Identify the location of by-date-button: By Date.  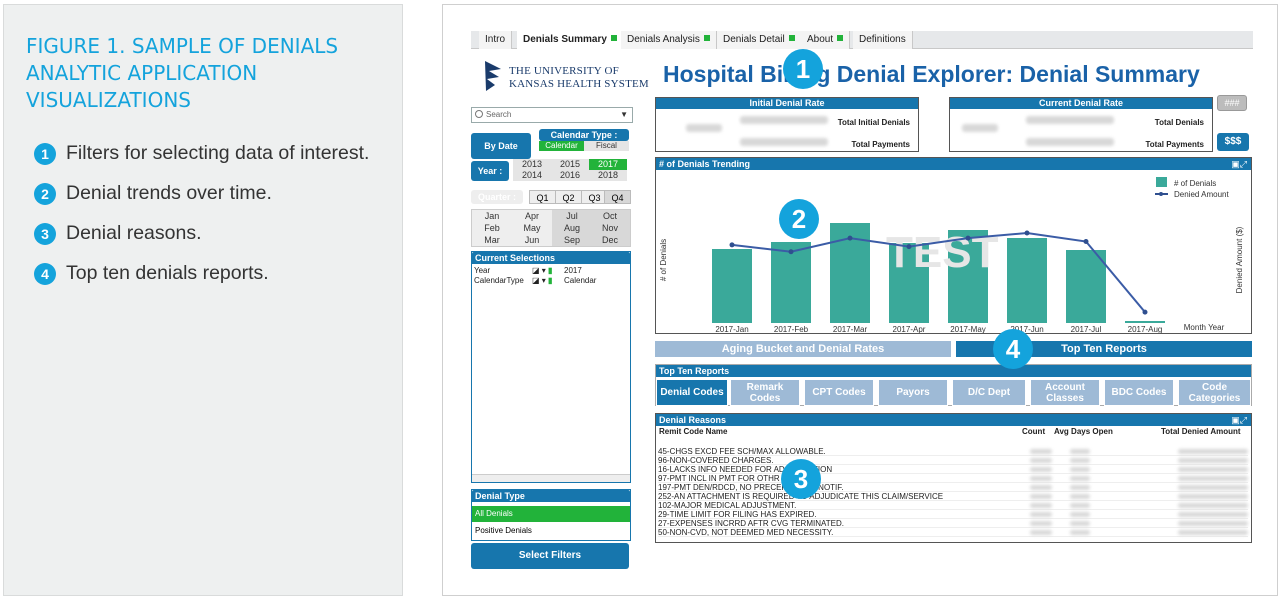
(501, 146).